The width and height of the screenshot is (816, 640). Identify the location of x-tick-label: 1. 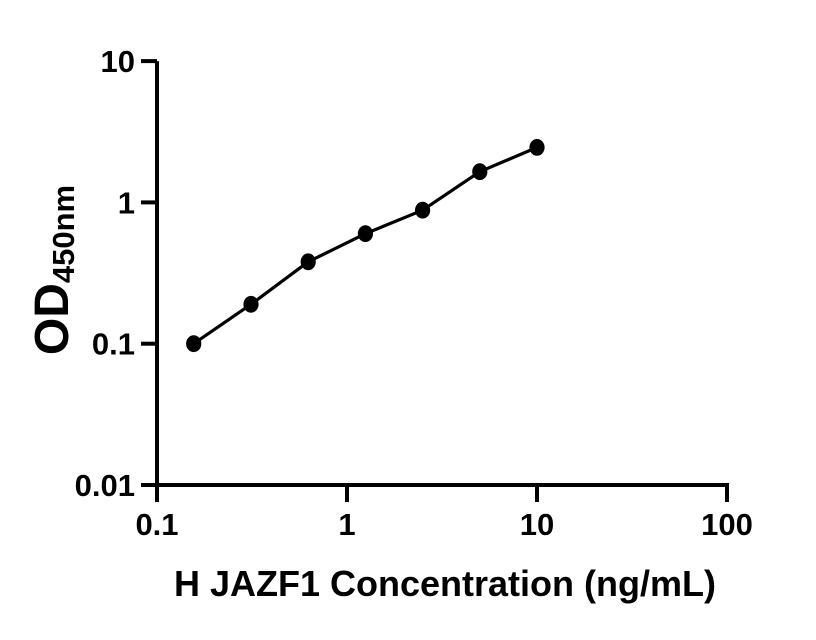
(346, 524).